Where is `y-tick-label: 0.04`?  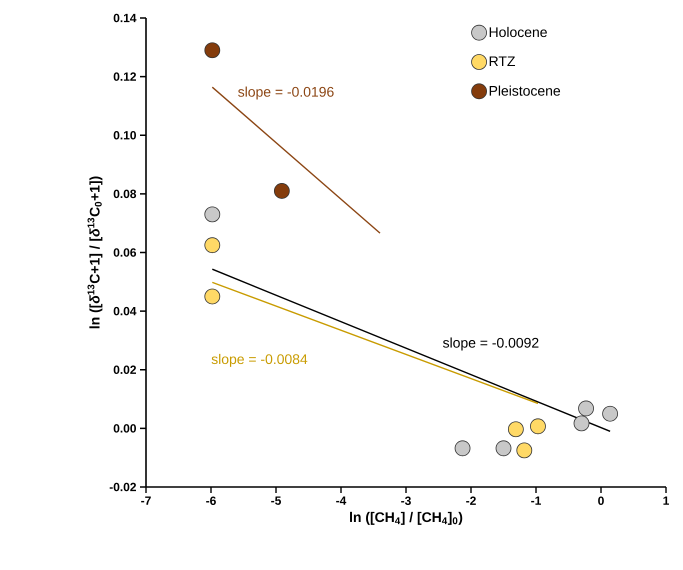 y-tick-label: 0.04 is located at coordinates (125, 311).